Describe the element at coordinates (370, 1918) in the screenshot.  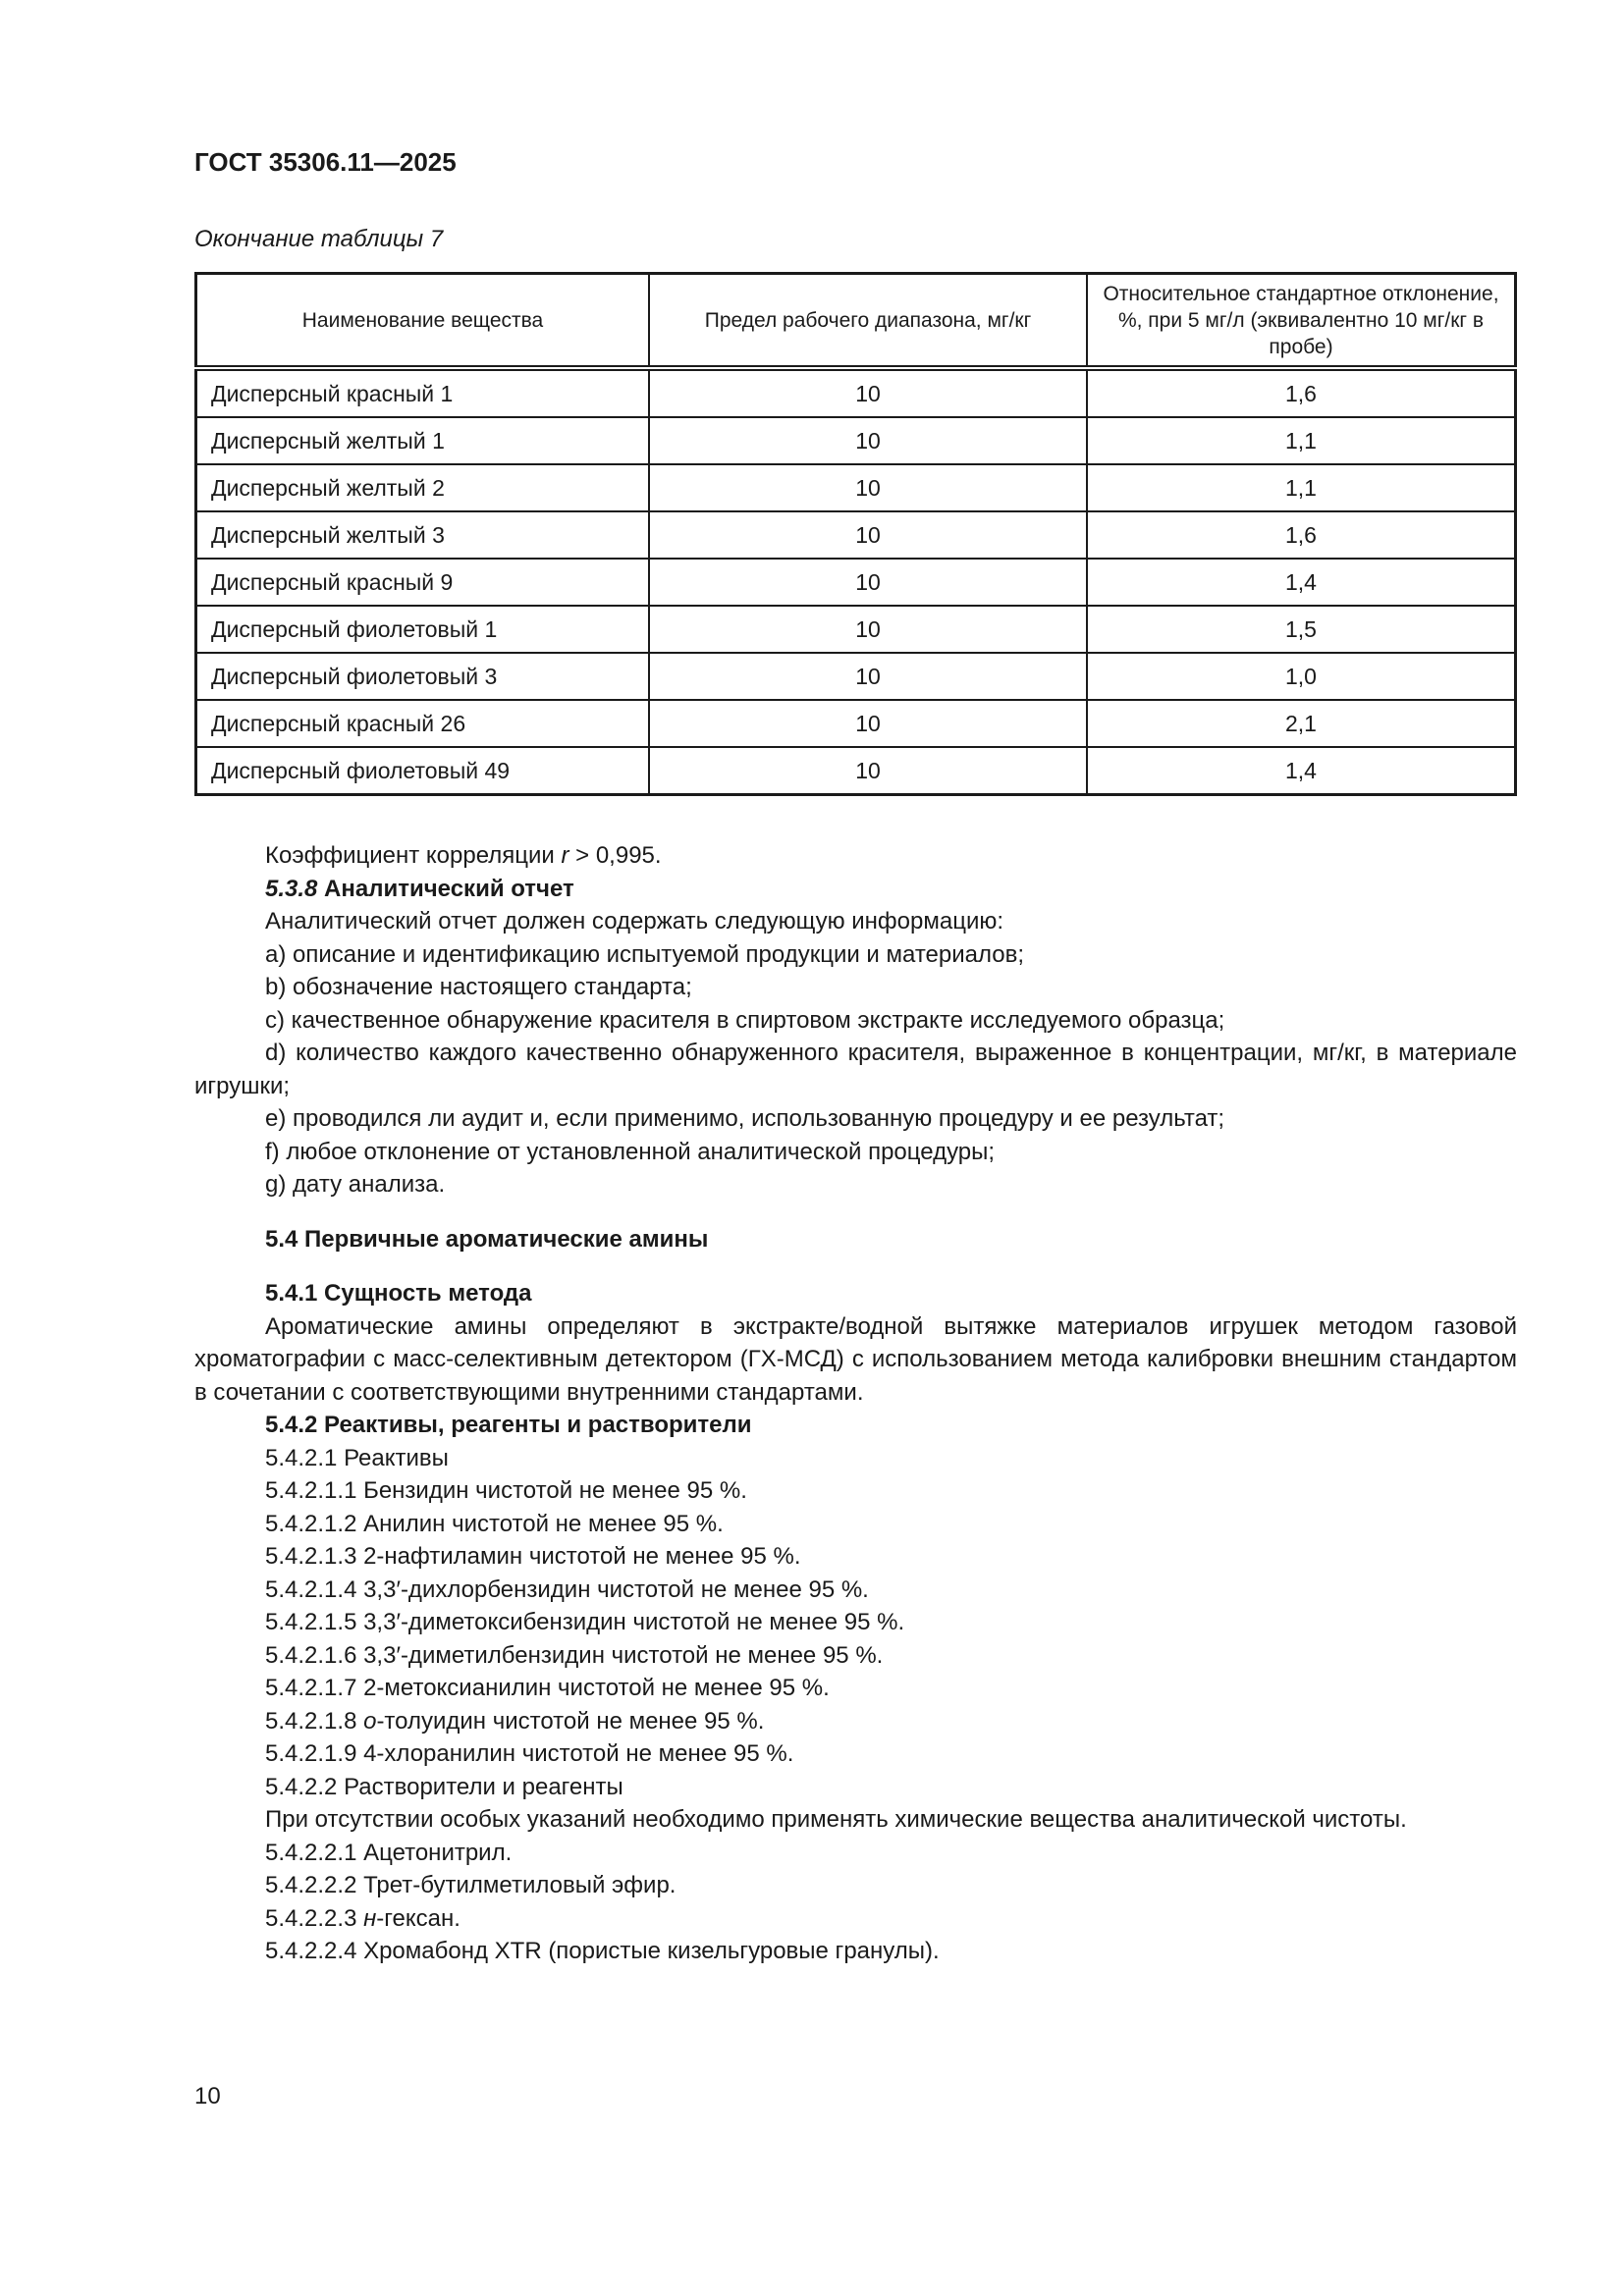
I see `text: н` at that location.